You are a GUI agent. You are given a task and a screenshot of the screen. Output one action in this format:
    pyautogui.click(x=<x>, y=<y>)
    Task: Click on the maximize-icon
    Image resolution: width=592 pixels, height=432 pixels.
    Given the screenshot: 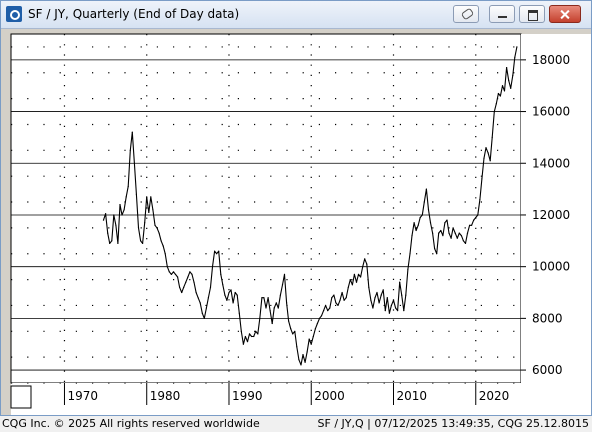 What is the action you would take?
    pyautogui.click(x=532, y=14)
    